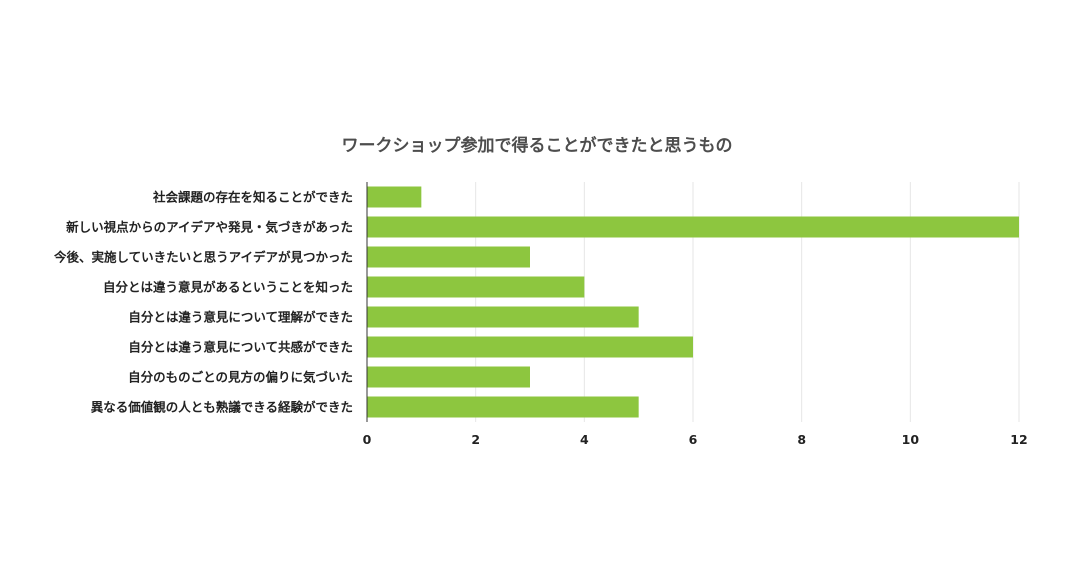 The width and height of the screenshot is (1069, 586). I want to click on category-label: 自分とは違う意見について理解ができた, so click(240, 317).